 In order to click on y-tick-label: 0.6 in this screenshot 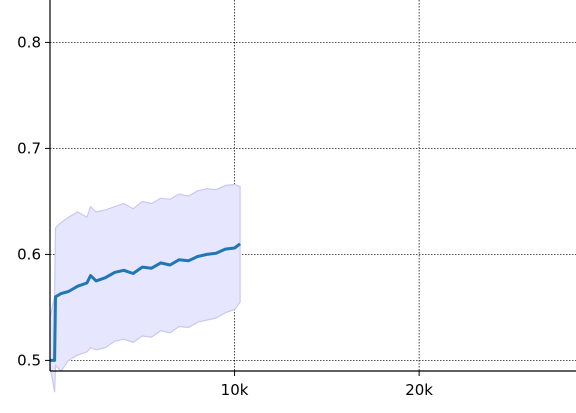, I will do `click(29, 254)`.